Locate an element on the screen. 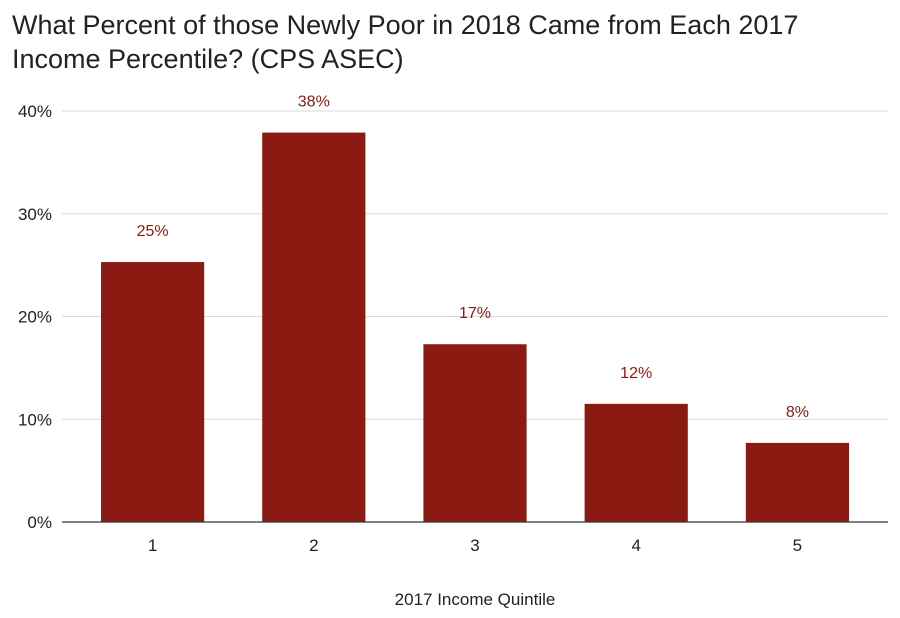 The height and width of the screenshot is (618, 900). x-tick-label: 2 is located at coordinates (313, 545).